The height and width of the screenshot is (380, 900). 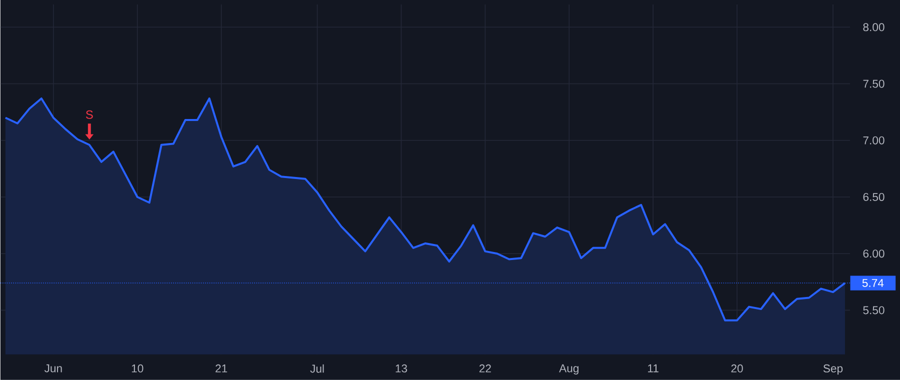 I want to click on y-tick-label: 5.50, so click(x=873, y=310).